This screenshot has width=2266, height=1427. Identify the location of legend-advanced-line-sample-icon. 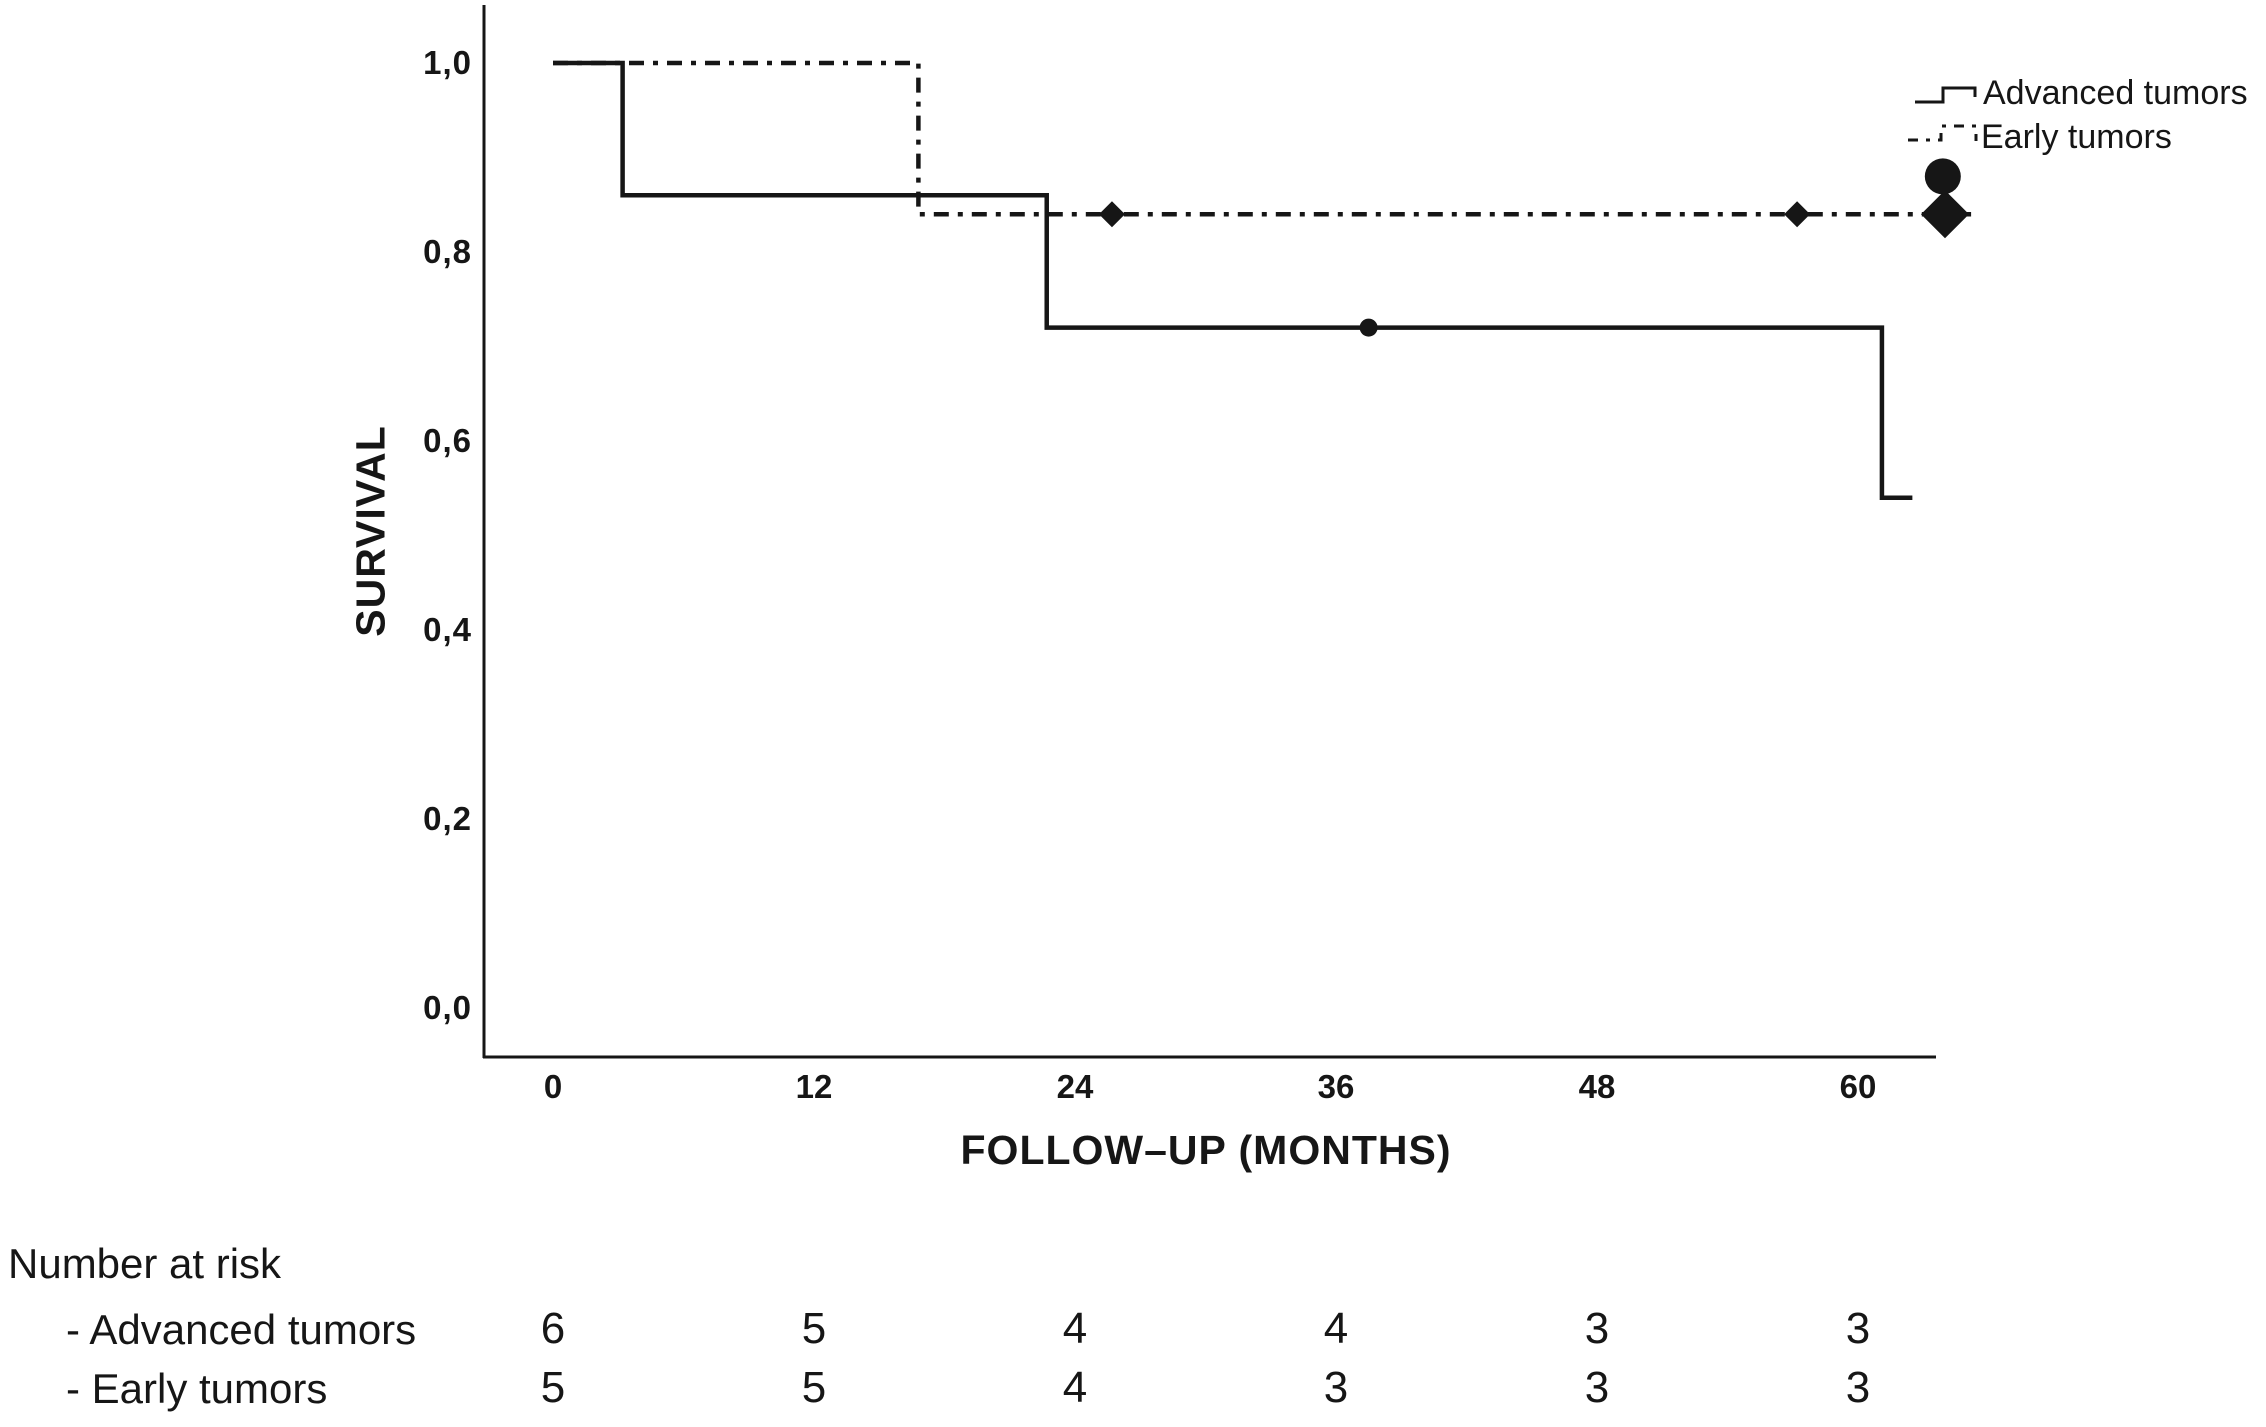
(1946, 95).